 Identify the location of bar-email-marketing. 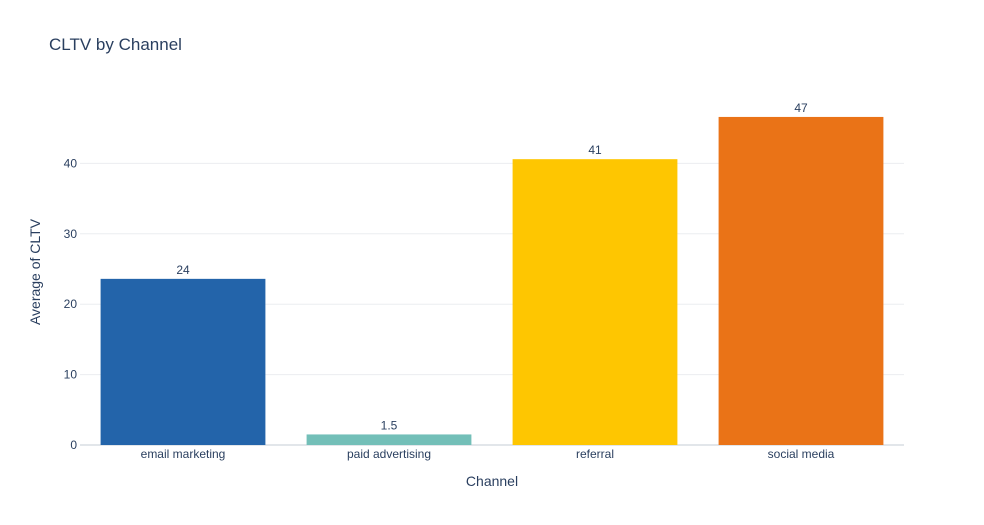
(183, 361).